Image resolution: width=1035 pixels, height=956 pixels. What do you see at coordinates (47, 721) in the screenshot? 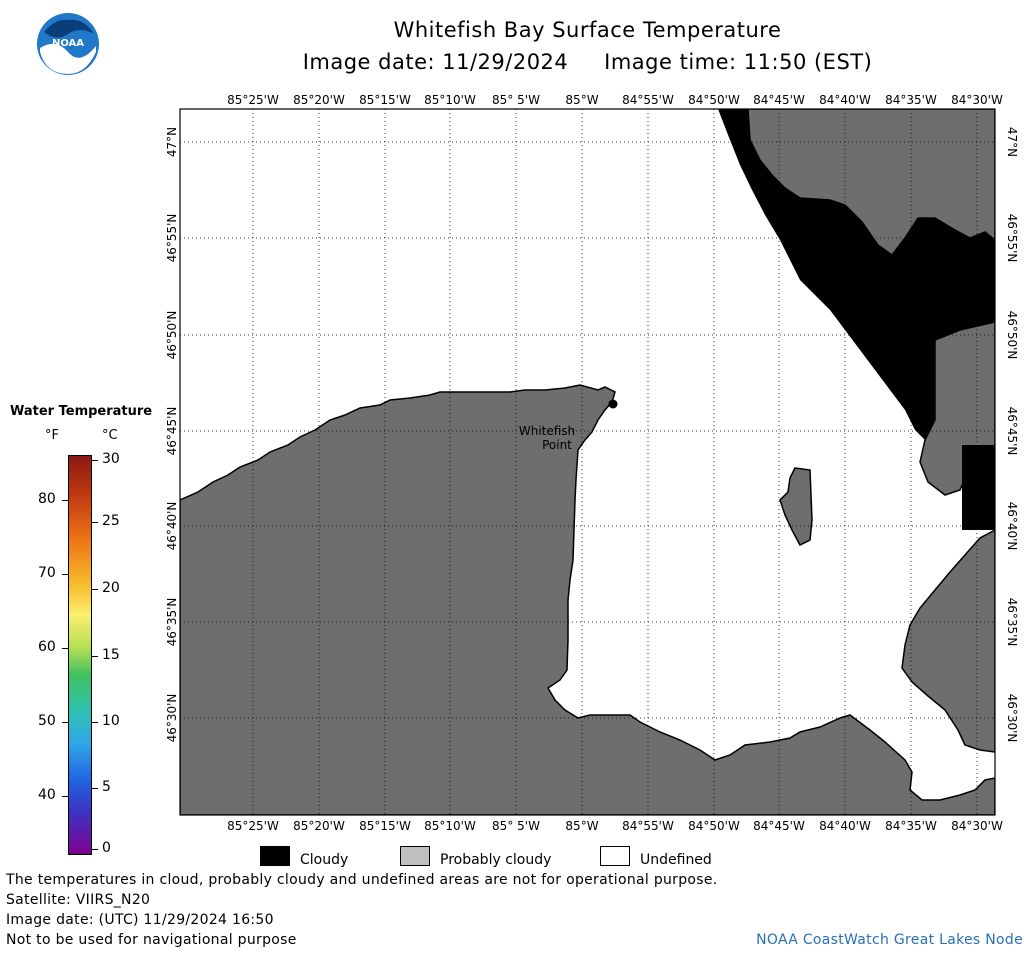
I see `colorbar-tick-f: 50` at bounding box center [47, 721].